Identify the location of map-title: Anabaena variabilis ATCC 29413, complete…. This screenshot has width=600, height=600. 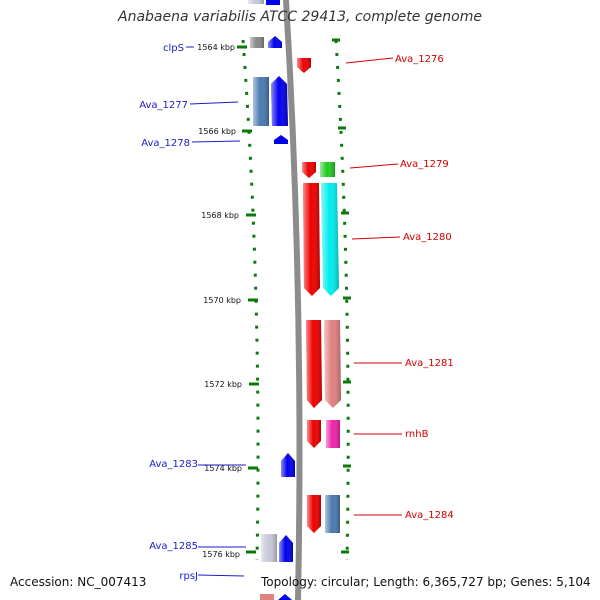
(300, 17).